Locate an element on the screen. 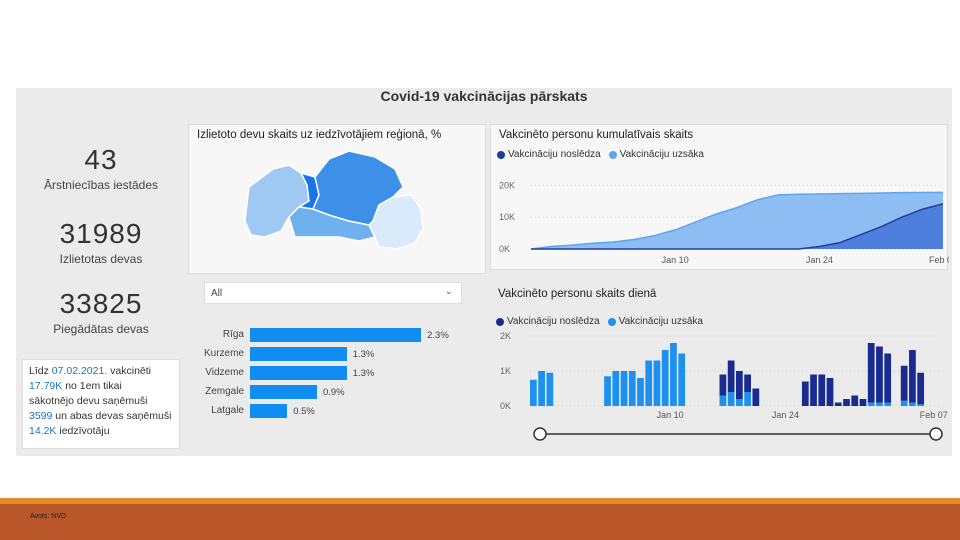 The image size is (960, 540). kpi-label: Izlietotas devas is located at coordinates (101, 259).